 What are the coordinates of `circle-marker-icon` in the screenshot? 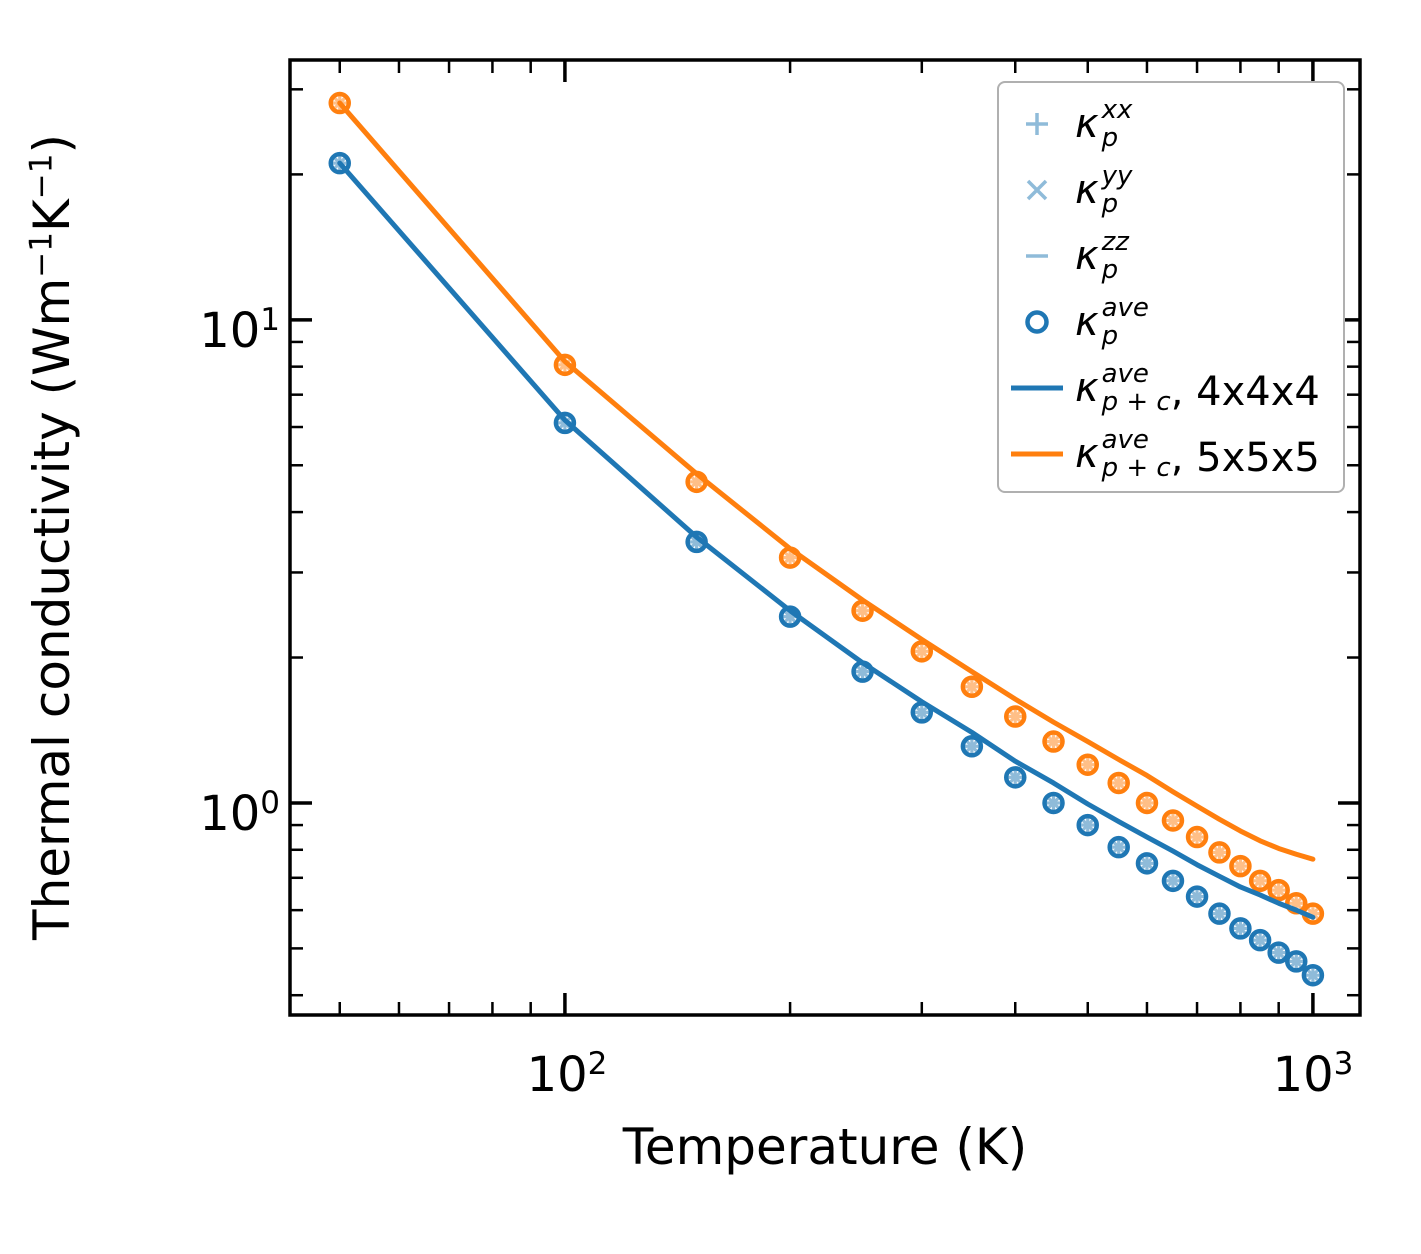 It's located at (1037, 322).